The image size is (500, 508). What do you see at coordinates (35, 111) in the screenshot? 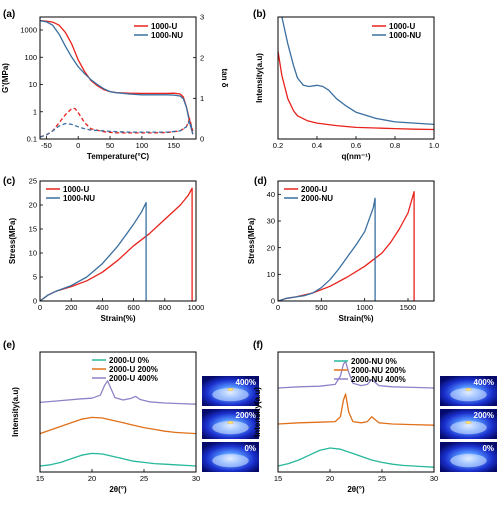
I see `y-tick-label: 1` at bounding box center [35, 111].